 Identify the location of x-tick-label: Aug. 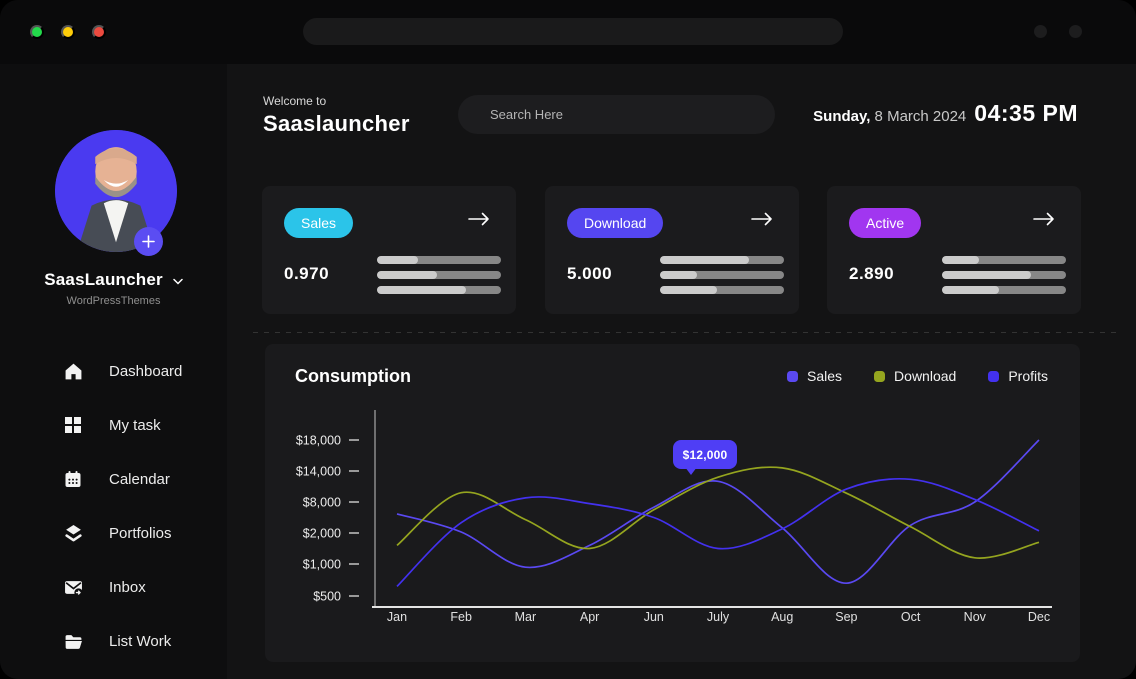
(782, 617).